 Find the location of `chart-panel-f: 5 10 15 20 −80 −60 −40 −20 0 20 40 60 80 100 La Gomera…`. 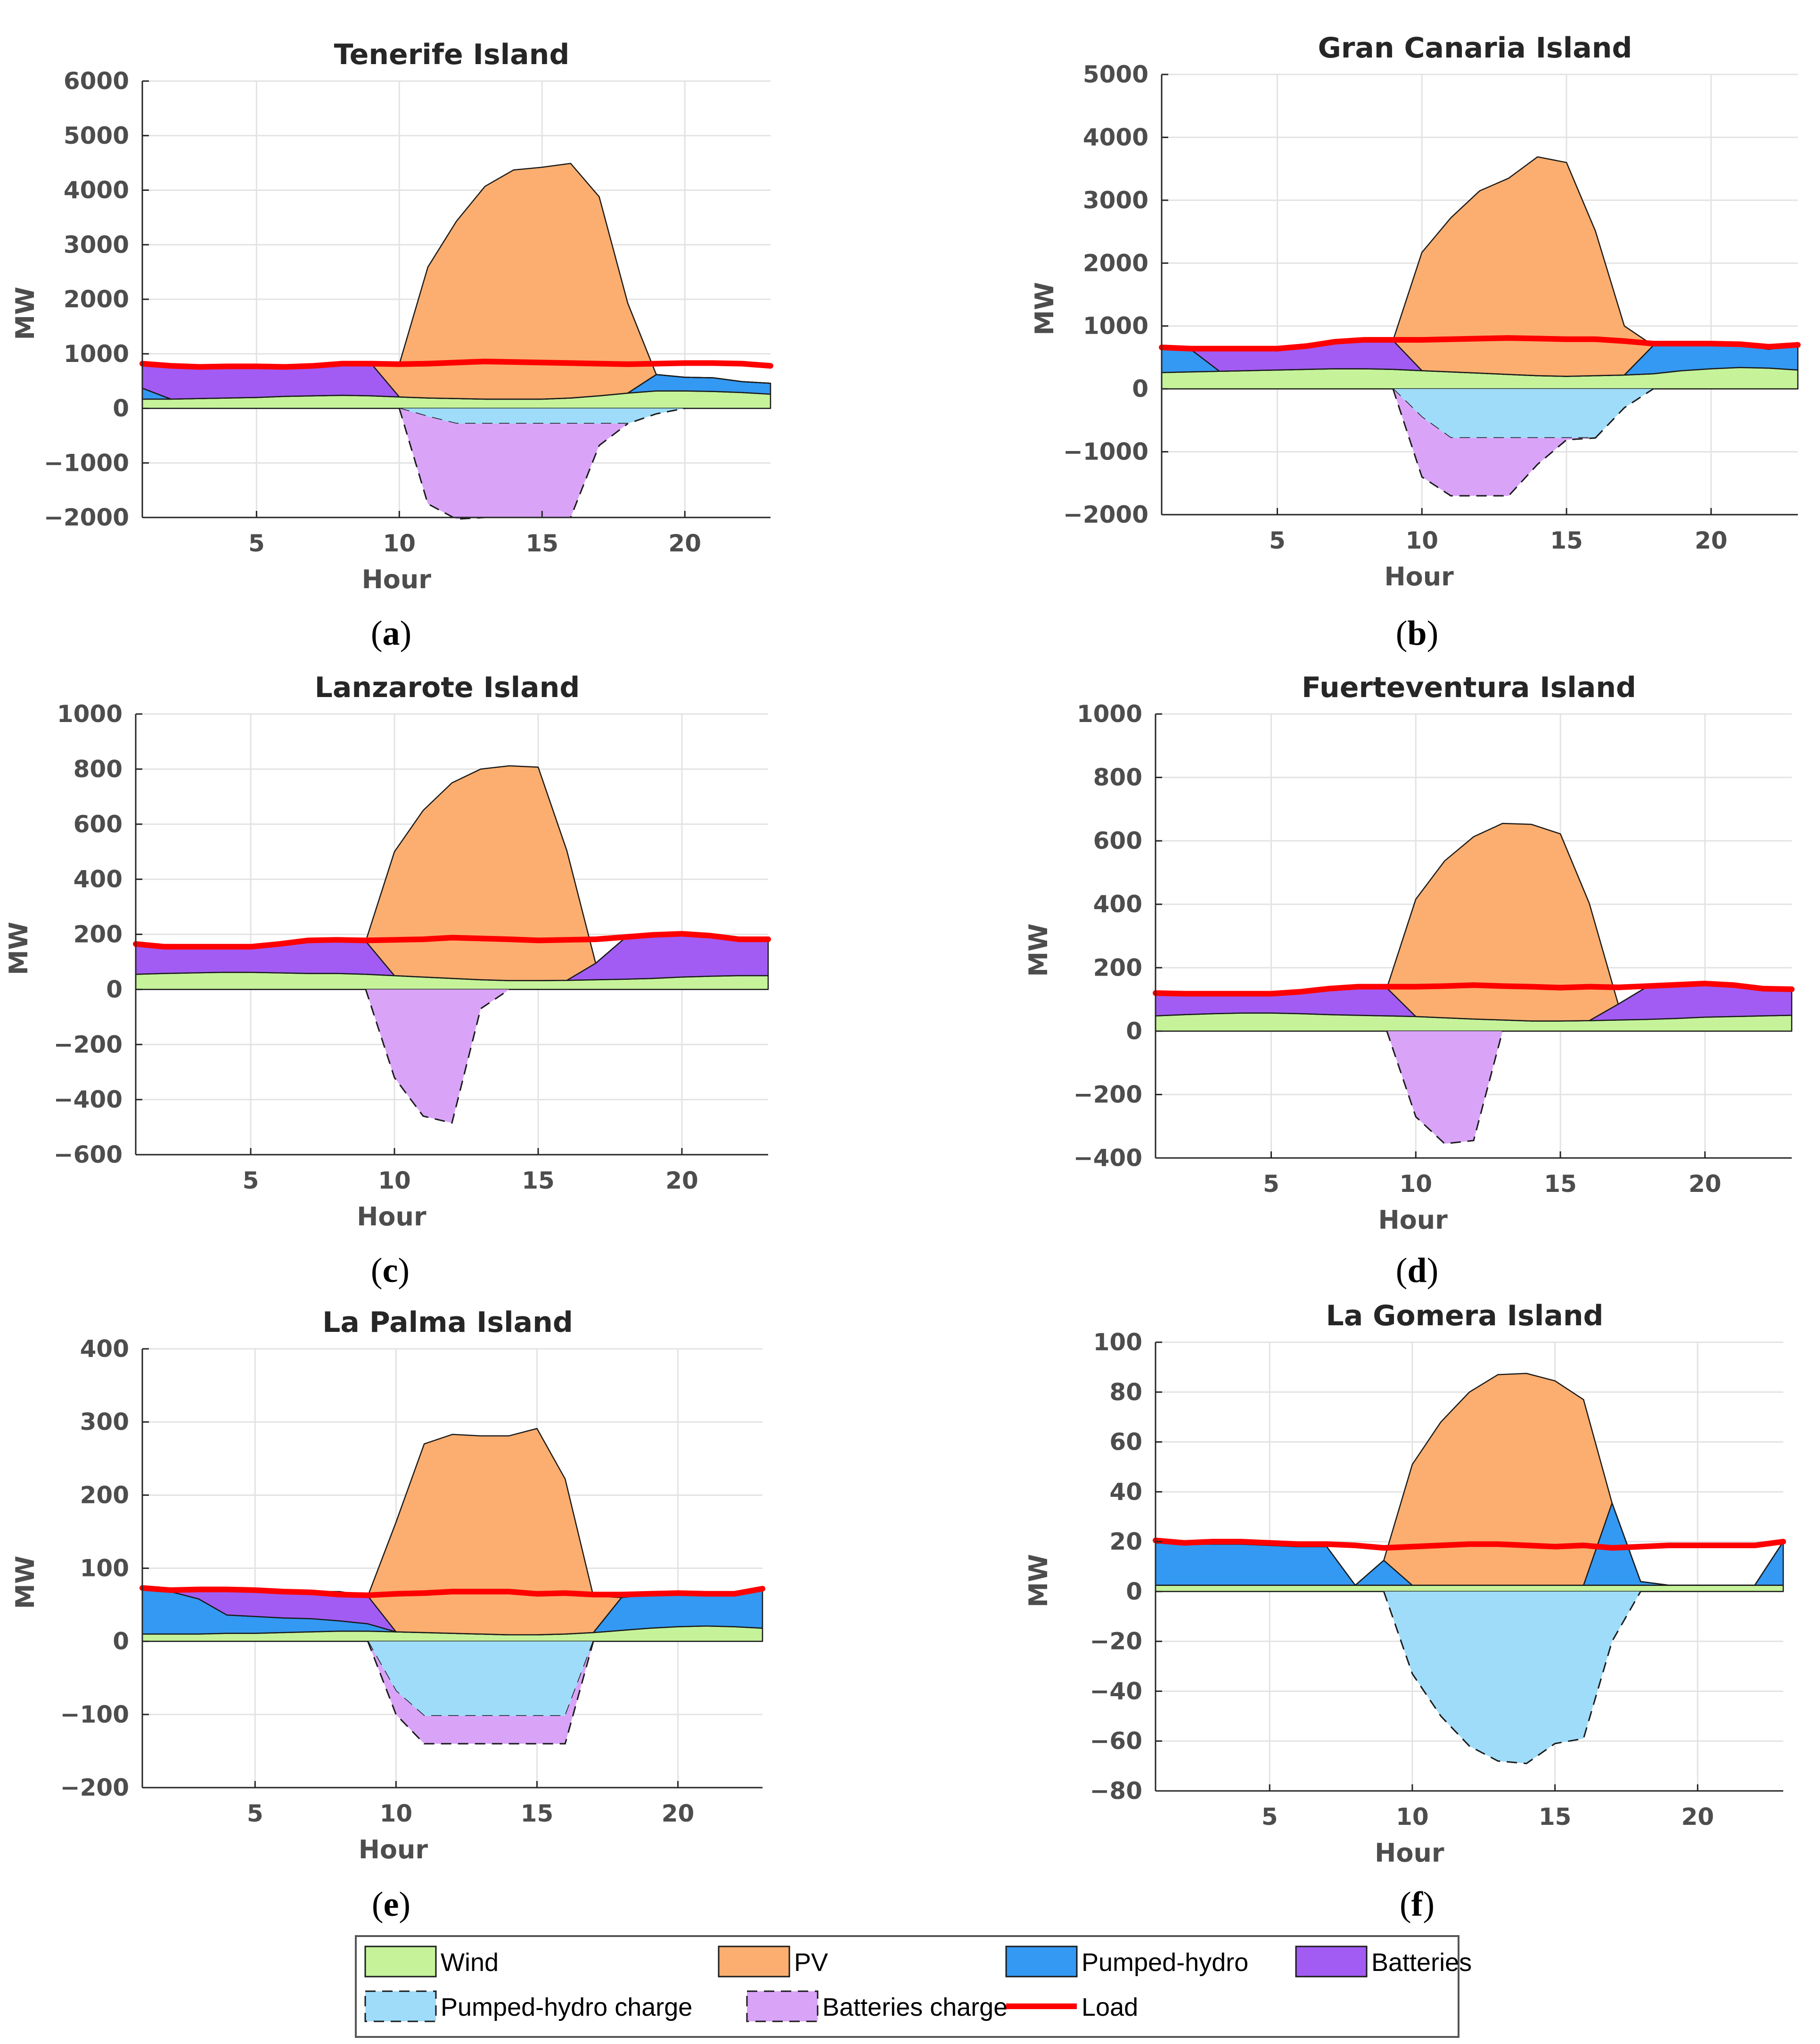

chart-panel-f: 5 10 15 20 −80 −60 −40 −20 0 20 40 60 80 100 La Gomera… is located at coordinates (1405, 1611).